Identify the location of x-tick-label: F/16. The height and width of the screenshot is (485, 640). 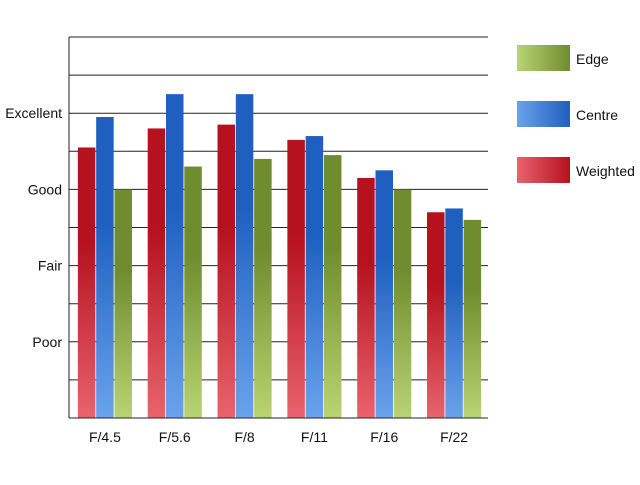
(384, 437).